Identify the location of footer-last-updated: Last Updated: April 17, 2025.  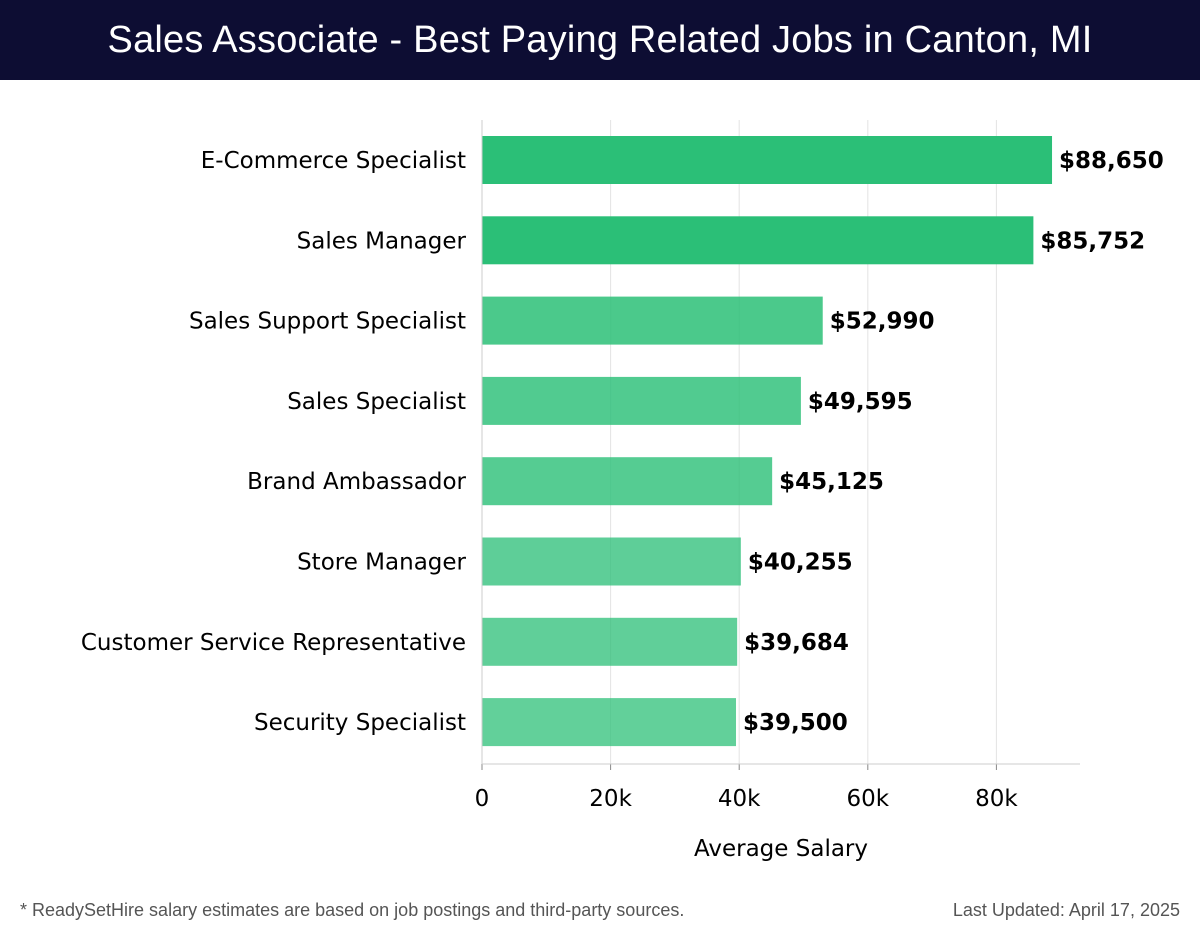
(1066, 910).